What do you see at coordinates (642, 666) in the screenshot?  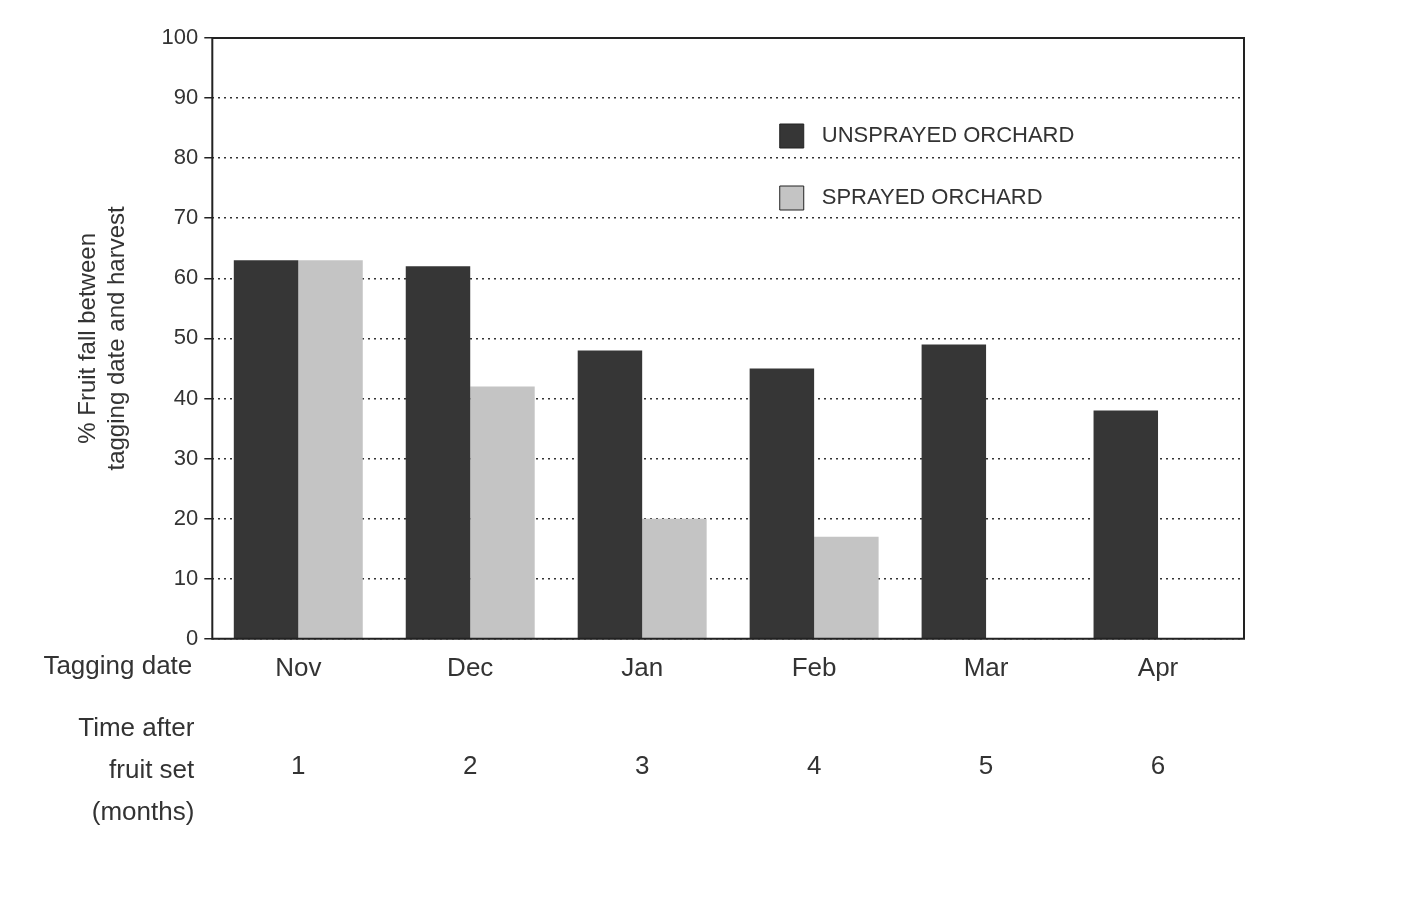 I see `x-tick-label: Jan` at bounding box center [642, 666].